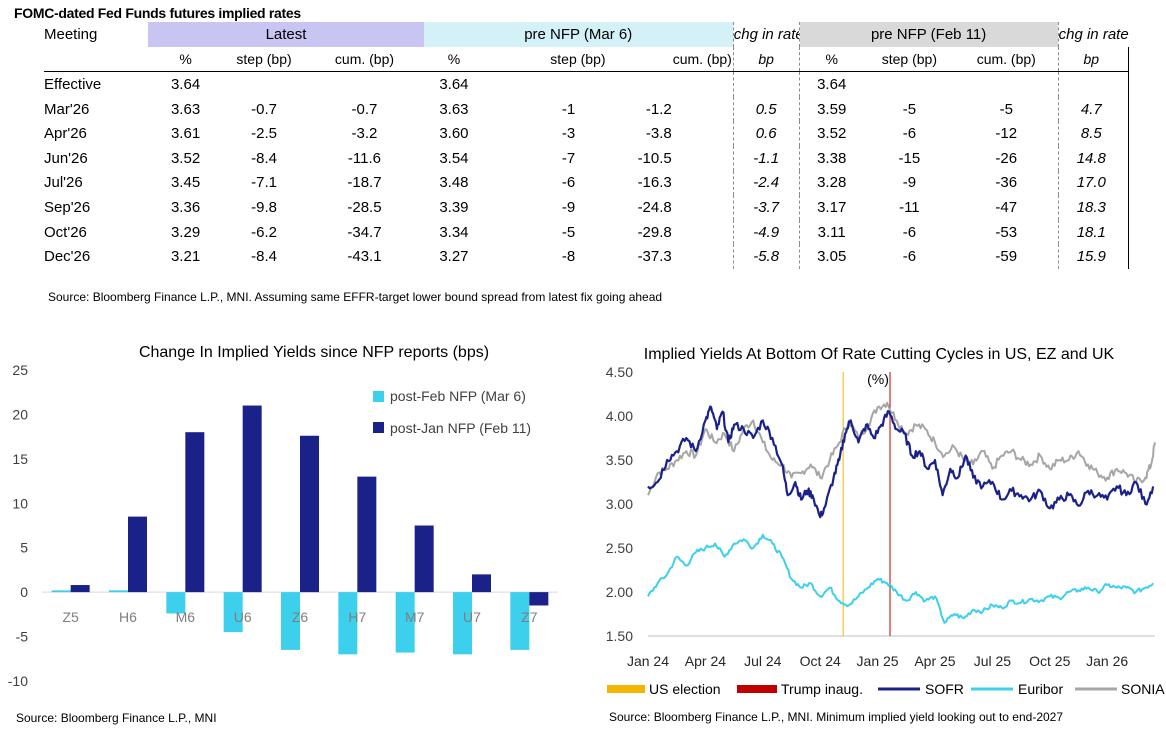 The height and width of the screenshot is (730, 1166). Describe the element at coordinates (529, 617) in the screenshot. I see `bar-x-tick: Z7` at that location.